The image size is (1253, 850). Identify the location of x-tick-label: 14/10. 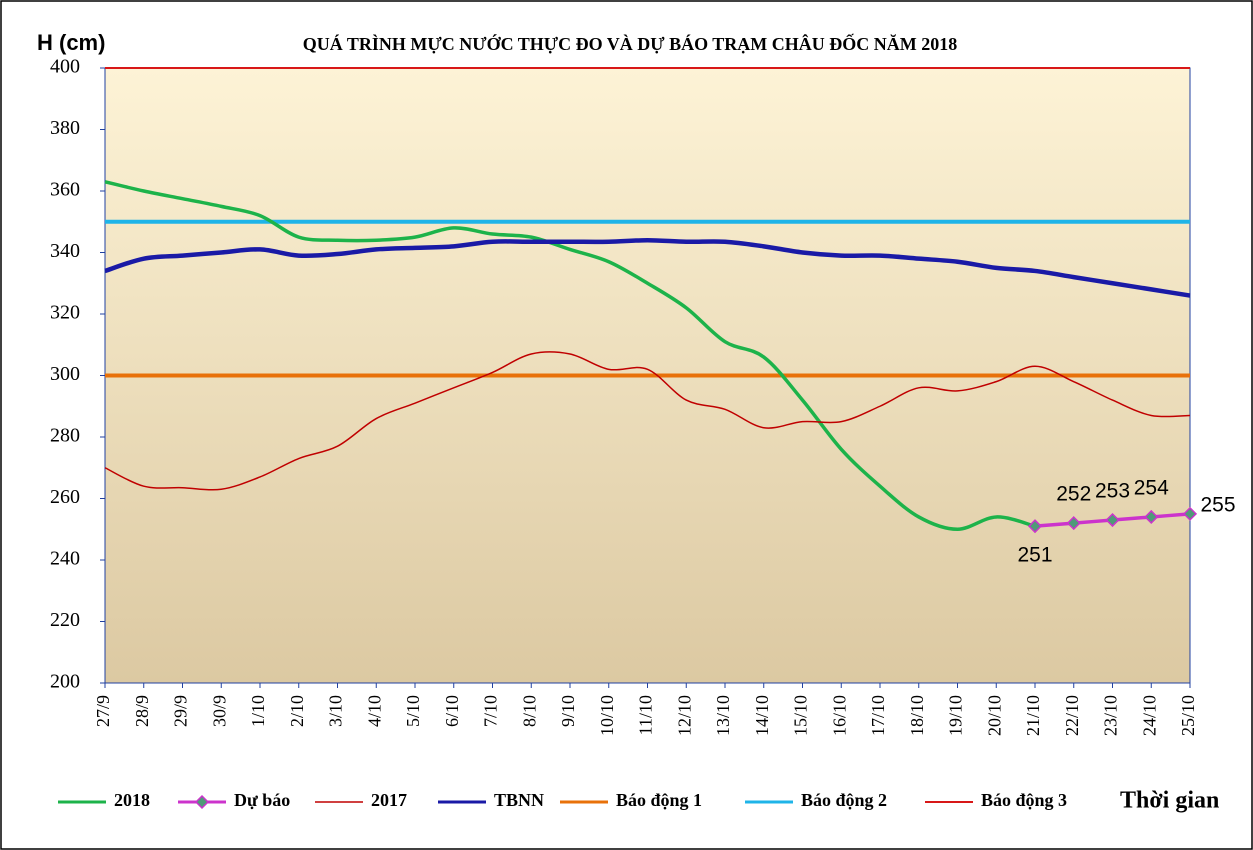
(762, 715).